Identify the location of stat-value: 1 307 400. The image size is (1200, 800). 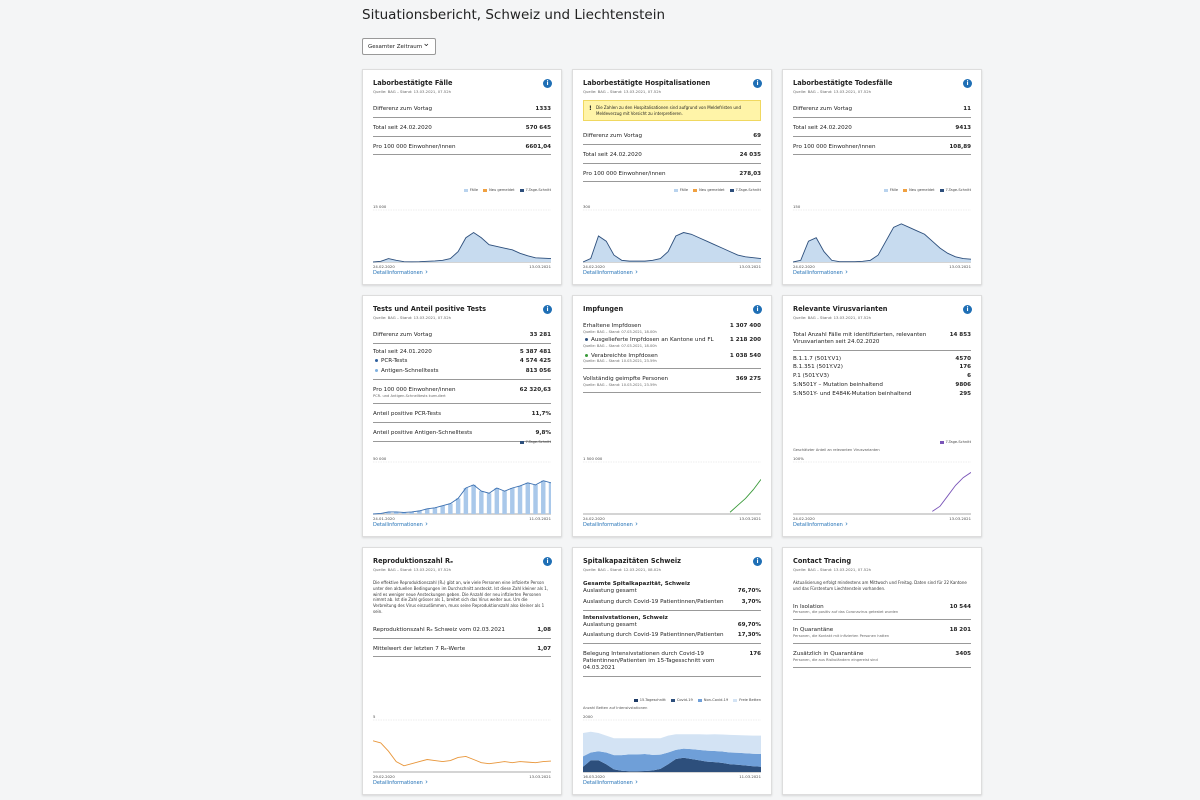
(745, 326).